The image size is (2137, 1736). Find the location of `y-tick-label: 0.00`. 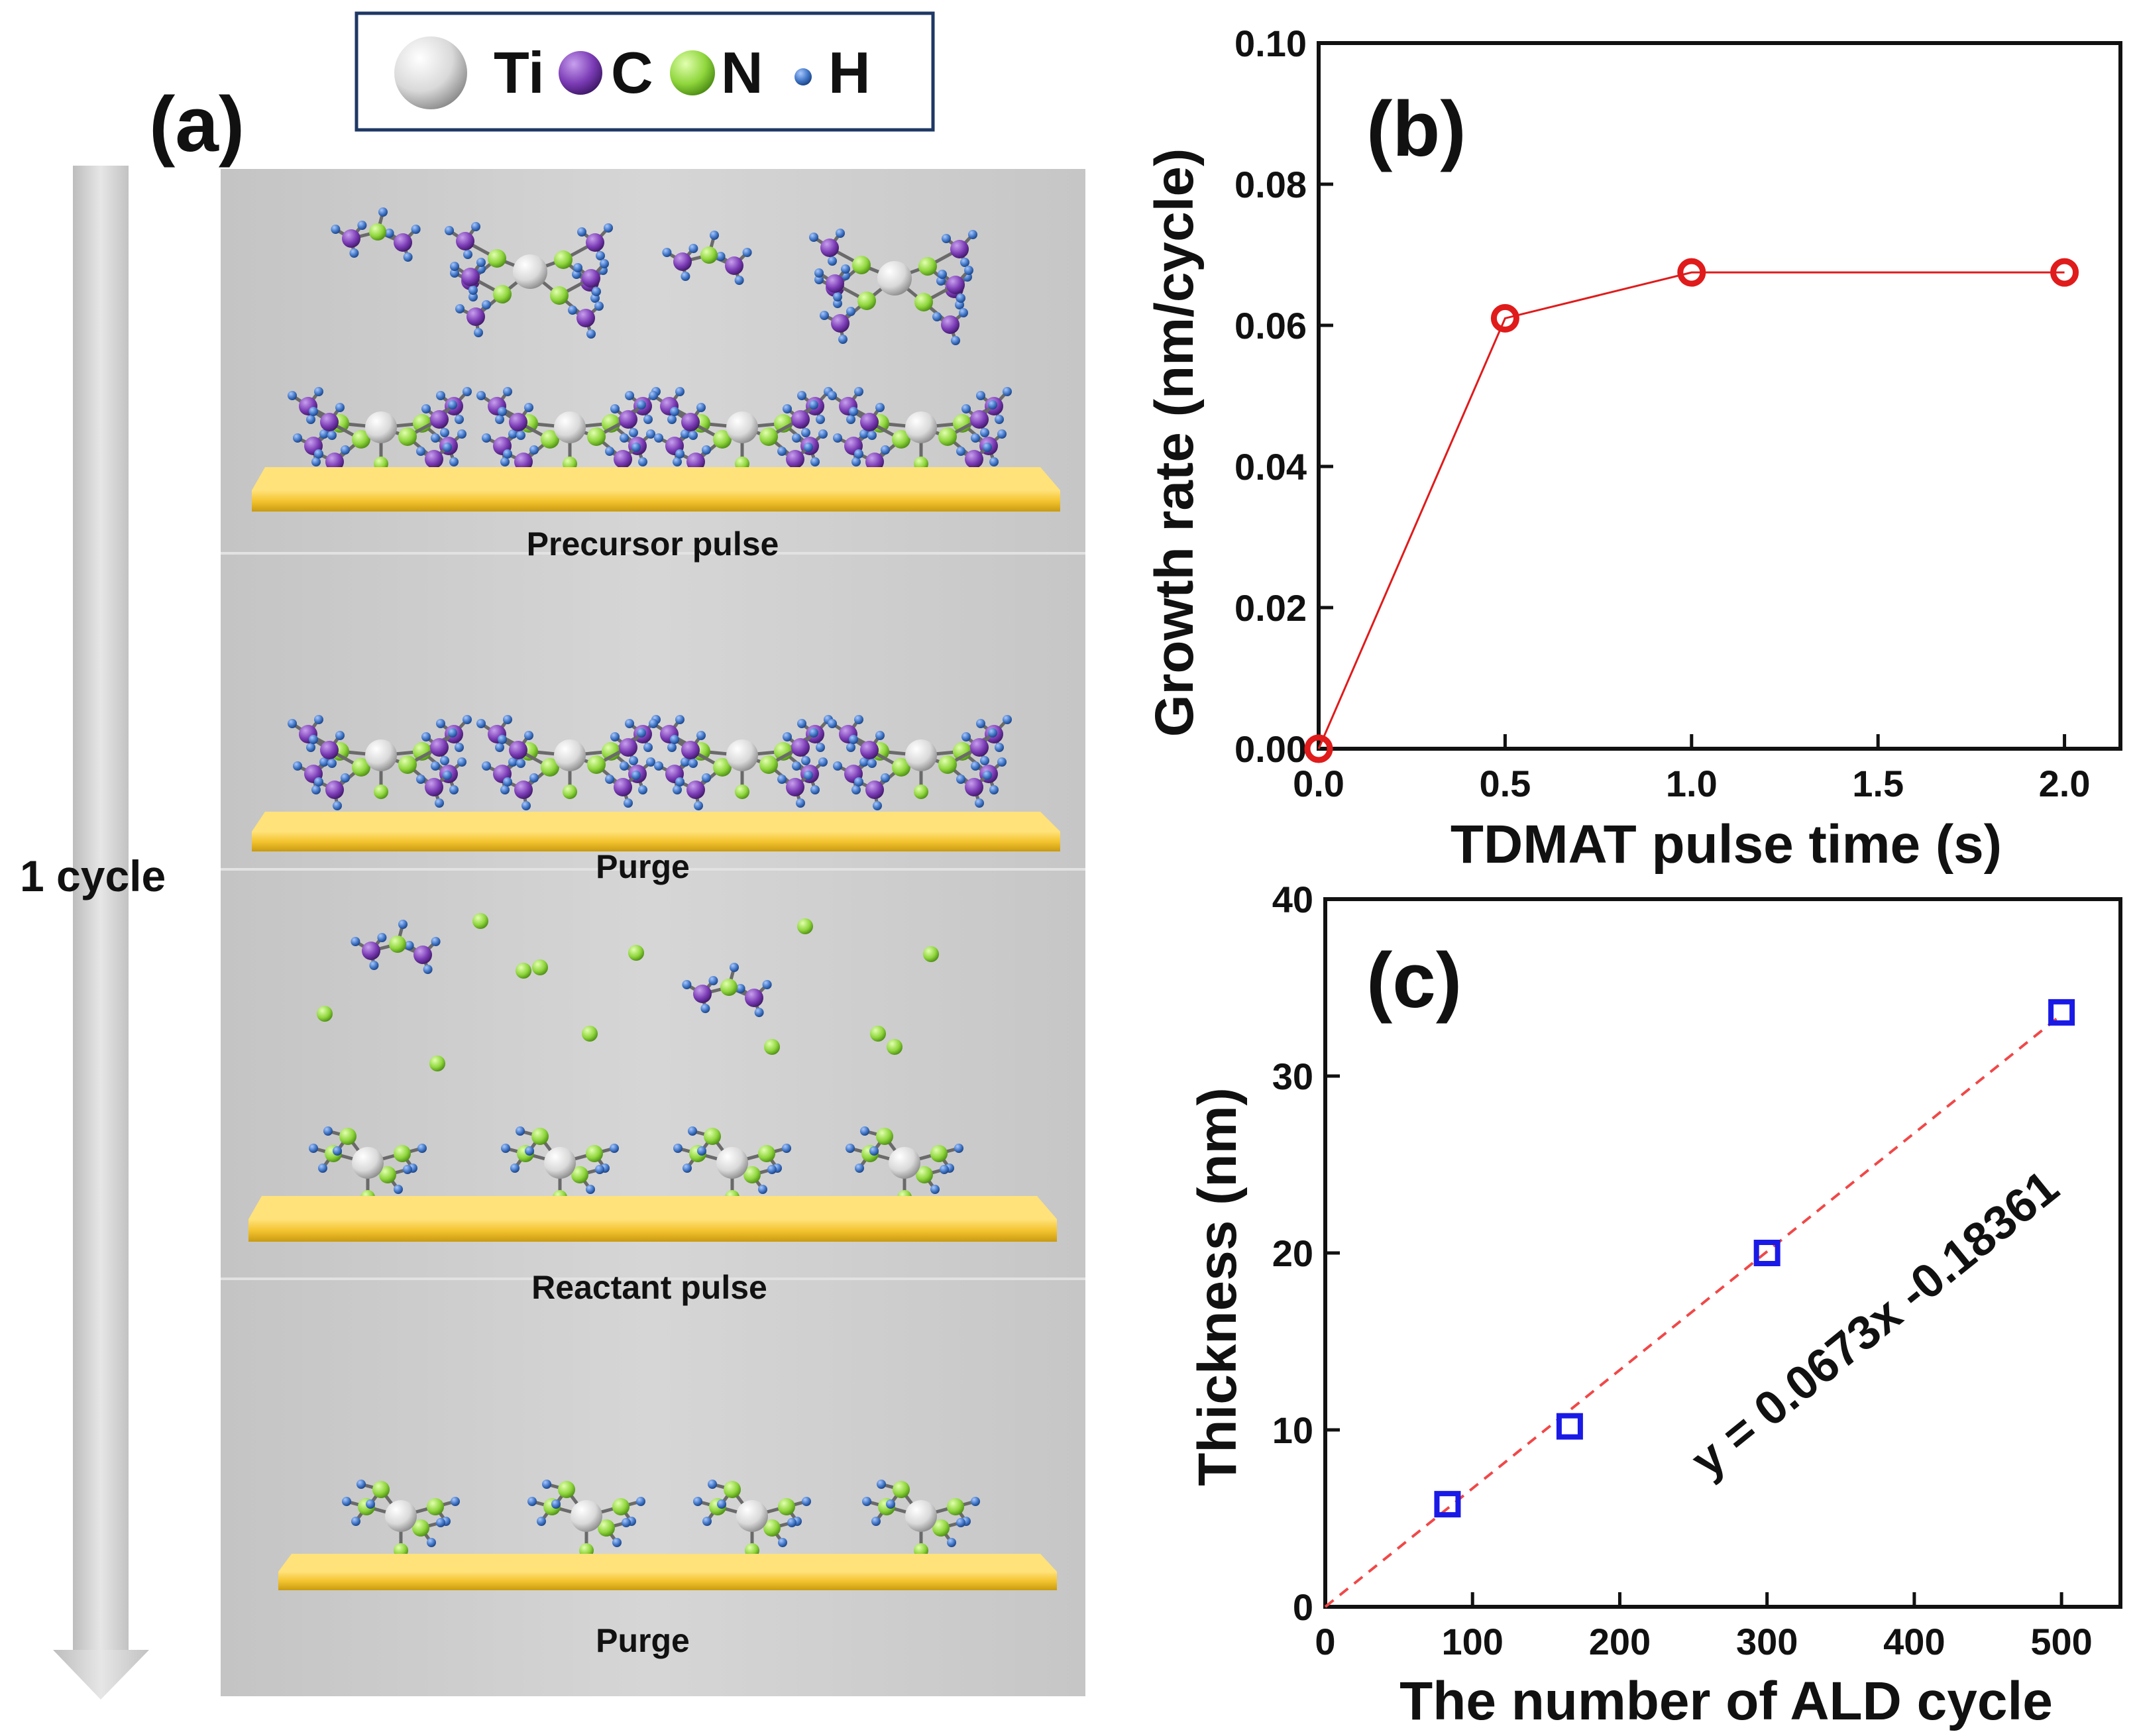

y-tick-label: 0.00 is located at coordinates (1270, 749).